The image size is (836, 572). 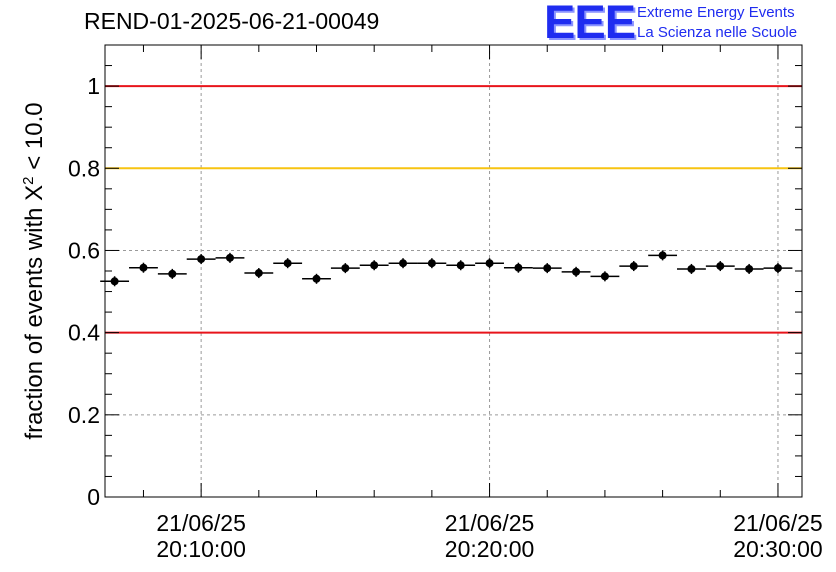 What do you see at coordinates (201, 549) in the screenshot?
I see `x-tick-label-time: 20:10:00` at bounding box center [201, 549].